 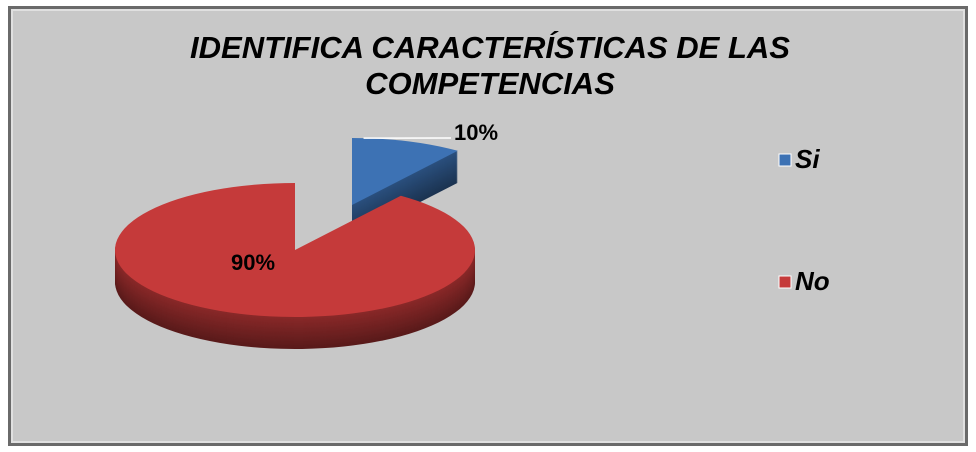 What do you see at coordinates (476, 132) in the screenshot?
I see `data-label: 10%` at bounding box center [476, 132].